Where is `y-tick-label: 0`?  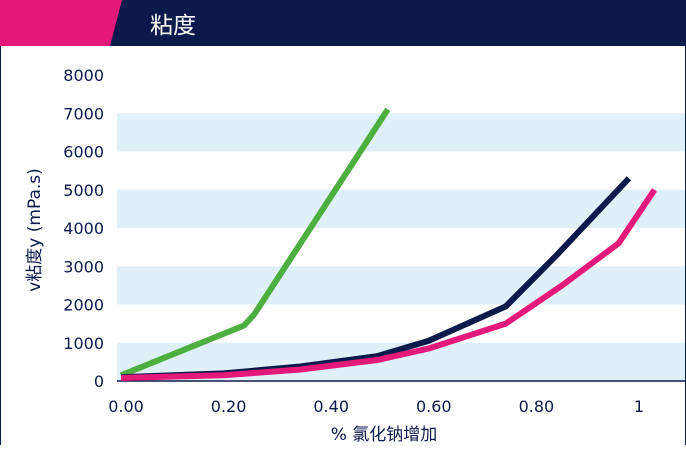 y-tick-label: 0 is located at coordinates (99, 381).